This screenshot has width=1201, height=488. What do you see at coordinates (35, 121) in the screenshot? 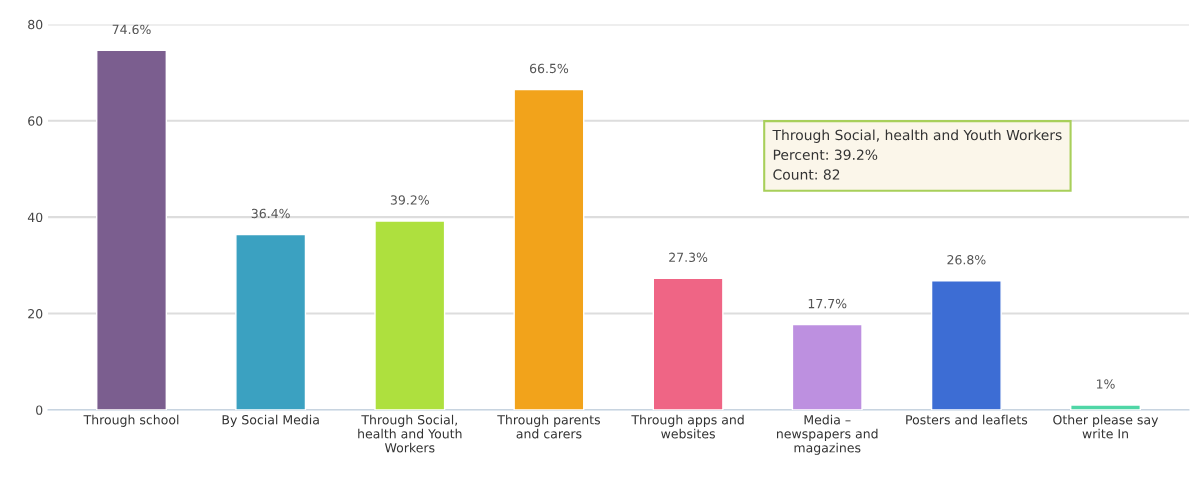
I see `y-tick-label: 60` at bounding box center [35, 121].